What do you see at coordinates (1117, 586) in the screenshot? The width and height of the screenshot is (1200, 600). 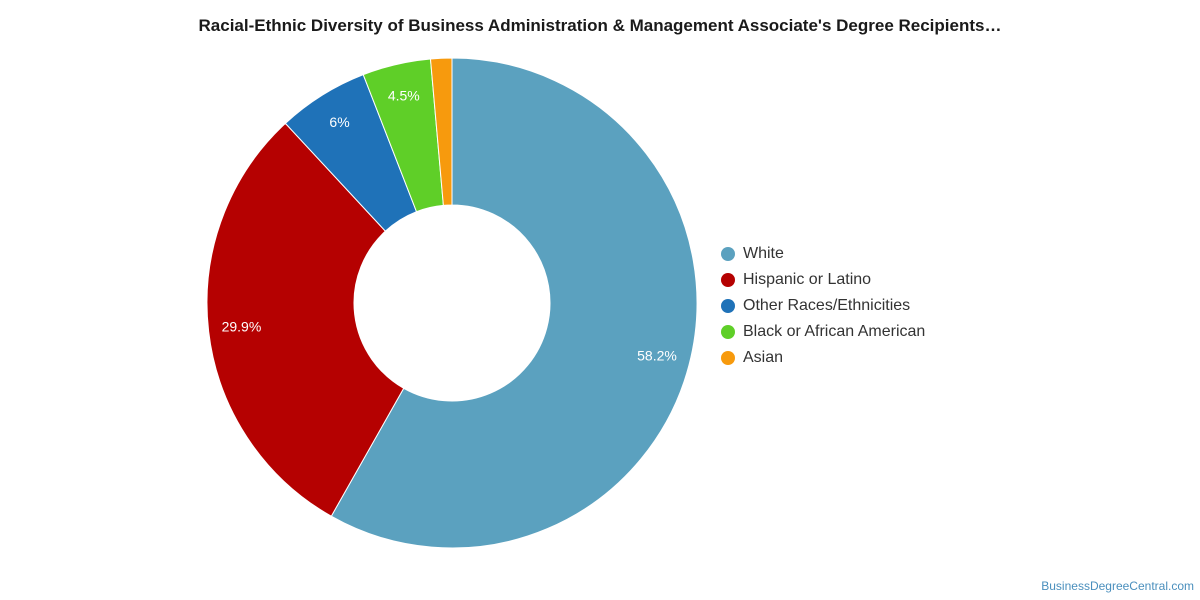 I see `source-credit: BusinessDegreeCentral.com` at bounding box center [1117, 586].